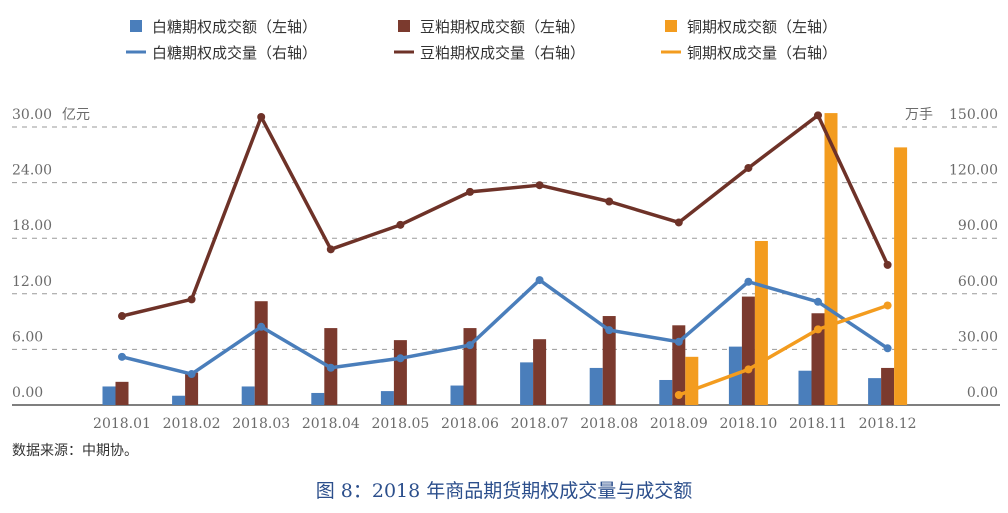 This screenshot has height=513, width=1008. Describe the element at coordinates (978, 226) in the screenshot. I see `right-tick-label: 90.00` at that location.